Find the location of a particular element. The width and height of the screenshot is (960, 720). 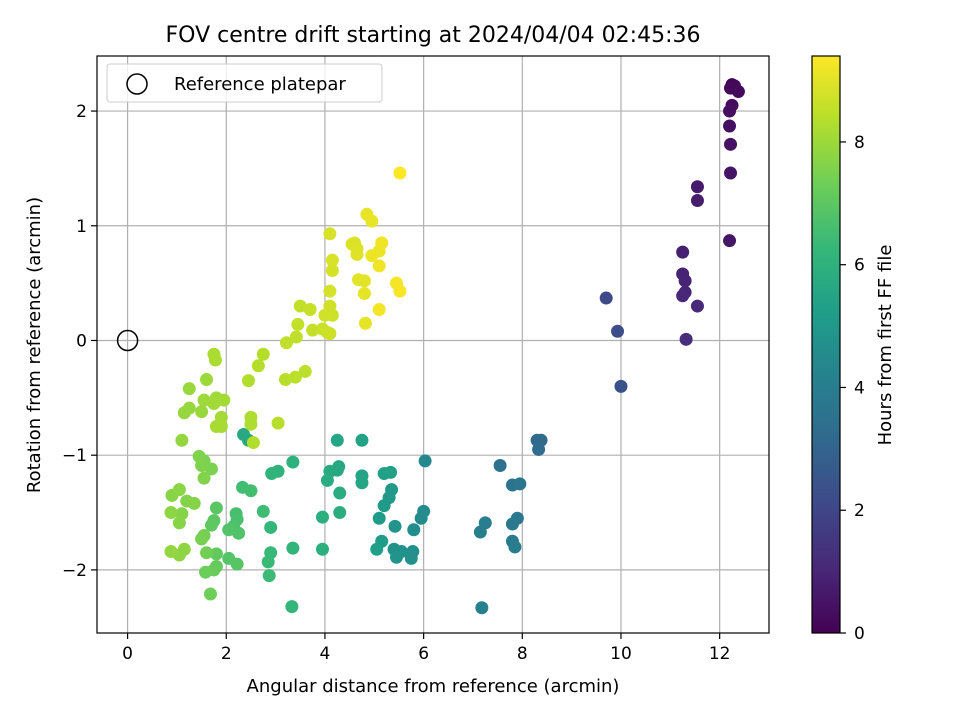

x-tick-label: 4 is located at coordinates (325, 654).